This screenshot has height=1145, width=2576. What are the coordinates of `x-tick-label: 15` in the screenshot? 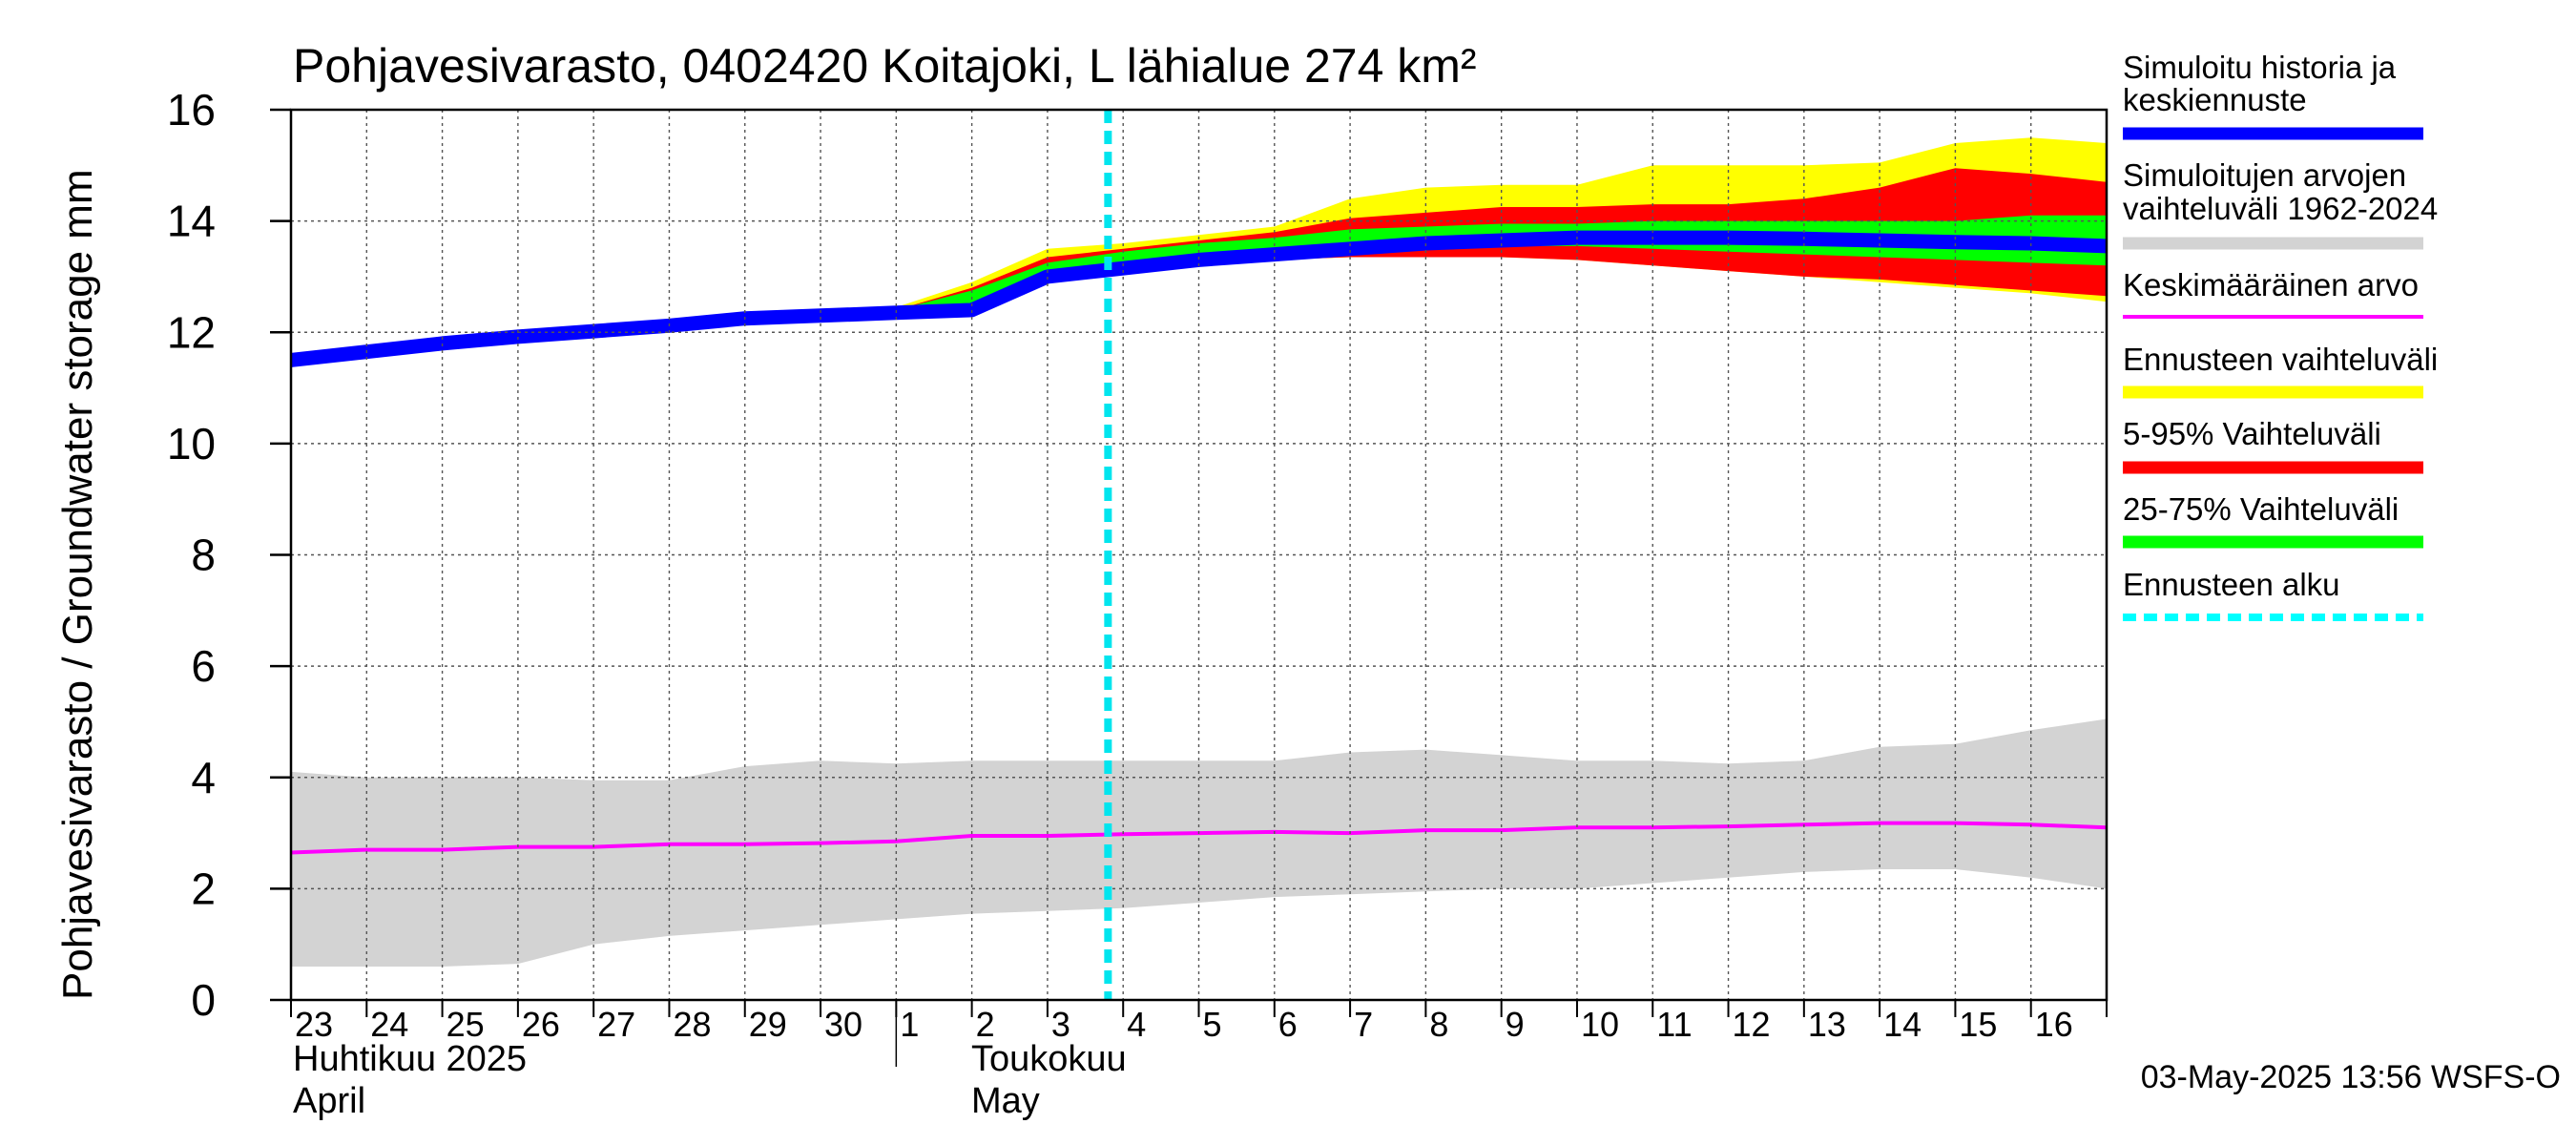 It's located at (1978, 1025).